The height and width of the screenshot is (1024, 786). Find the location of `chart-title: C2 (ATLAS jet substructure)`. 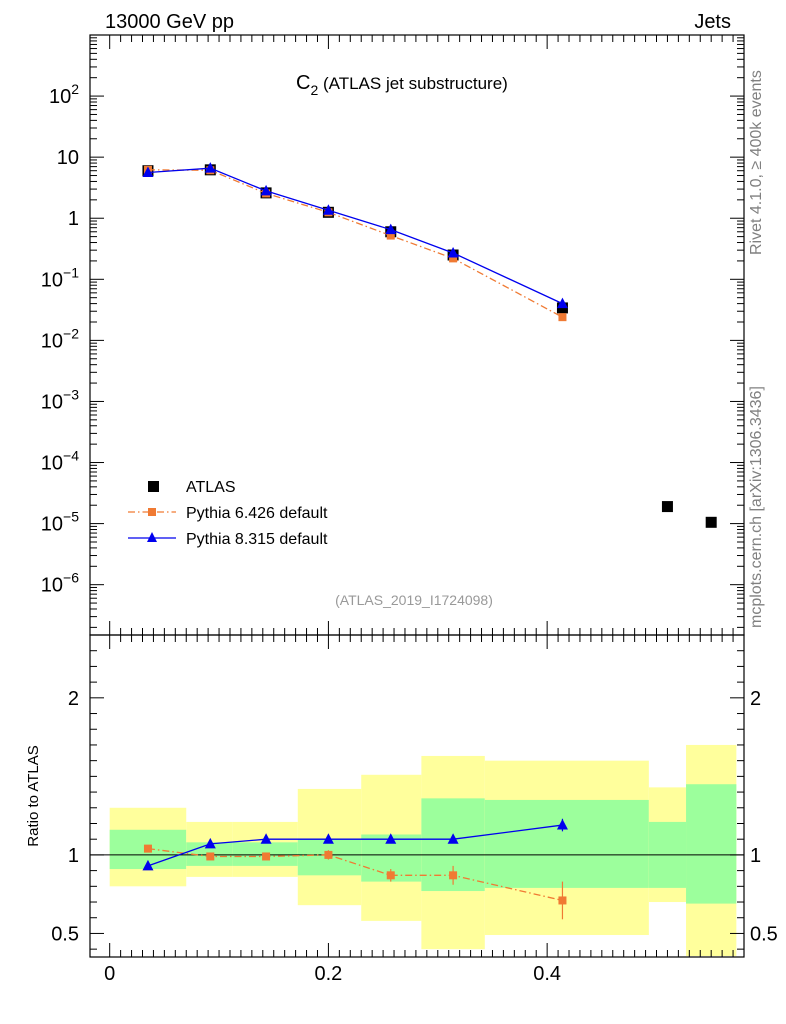

chart-title: C2 (ATLAS jet substructure) is located at coordinates (402, 85).